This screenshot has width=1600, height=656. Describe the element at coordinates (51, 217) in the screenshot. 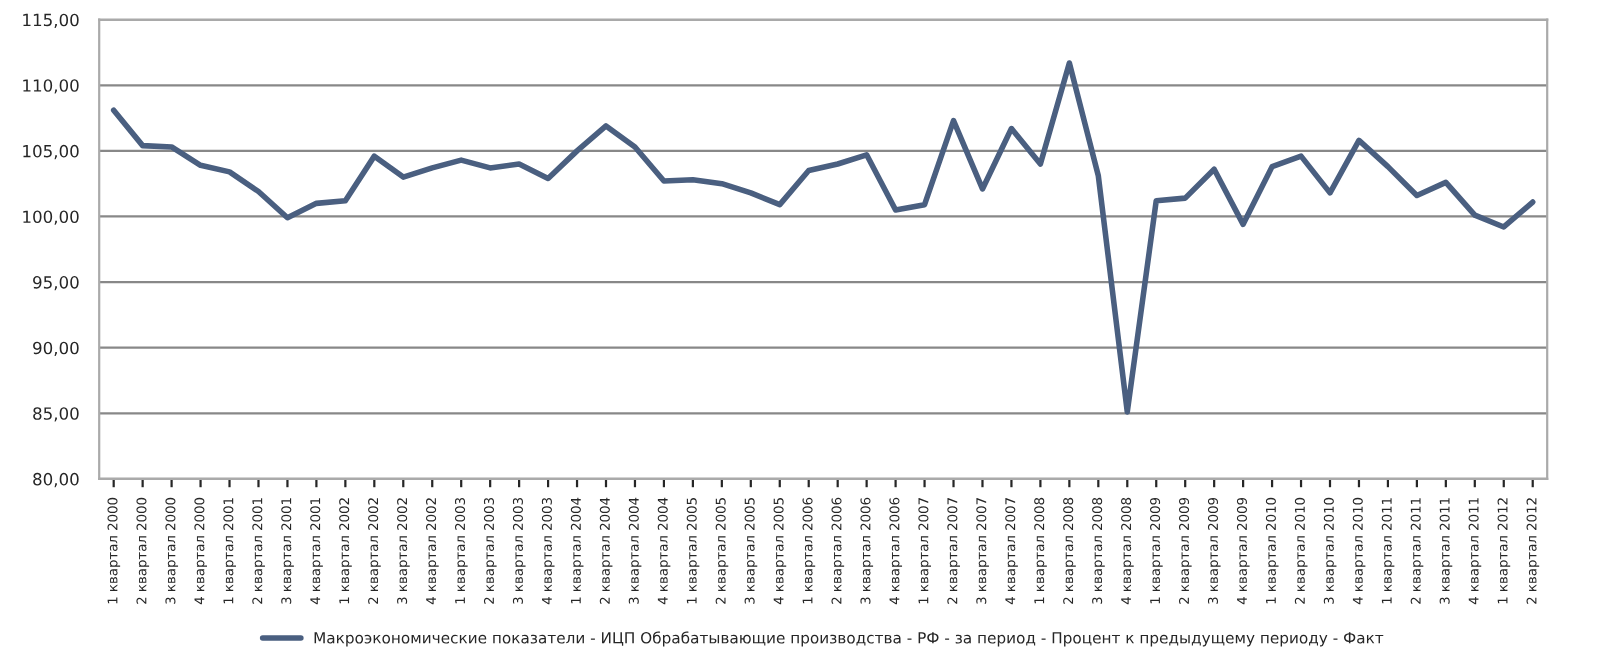

I see `y-tick-label: 100,00` at that location.